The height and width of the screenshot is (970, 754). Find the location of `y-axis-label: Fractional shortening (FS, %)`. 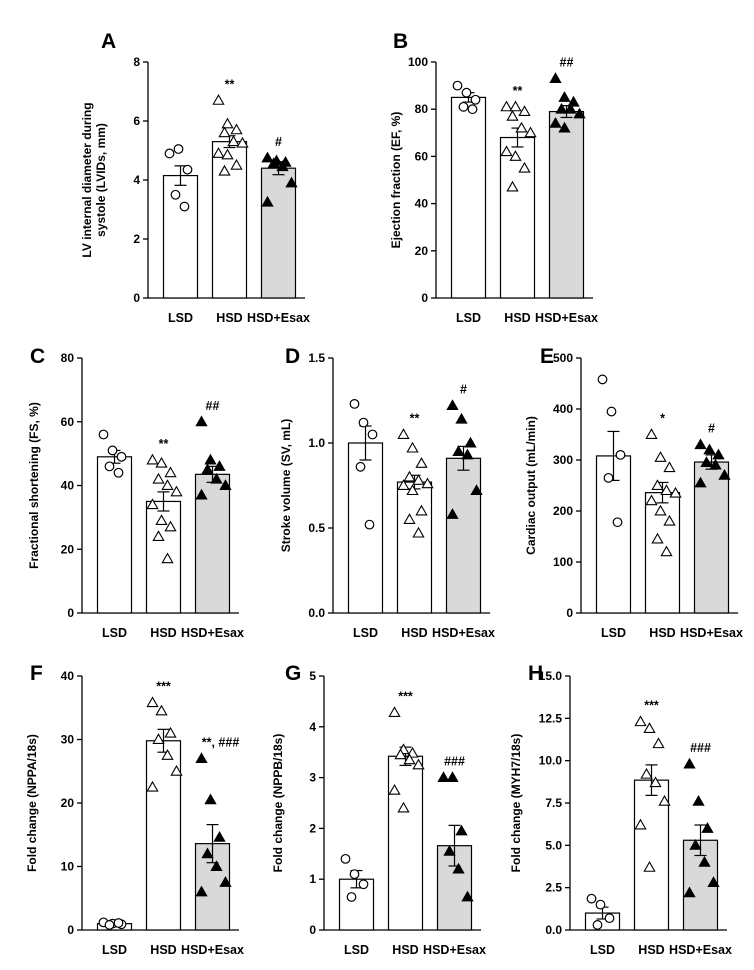

y-axis-label: Fractional shortening (FS, %) is located at coordinates (34, 485).